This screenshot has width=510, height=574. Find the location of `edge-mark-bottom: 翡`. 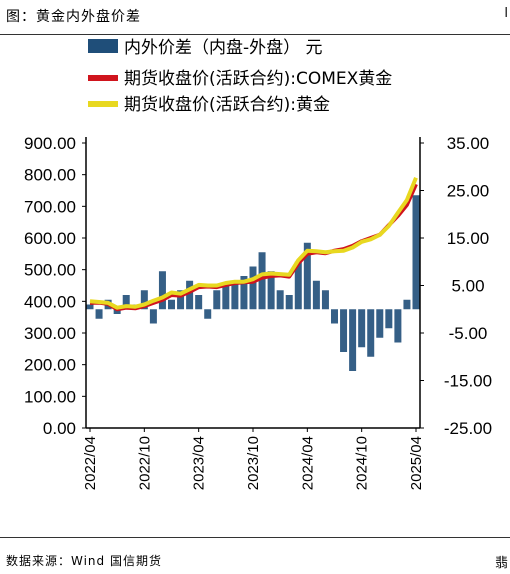

edge-mark-bottom: 翡 is located at coordinates (501, 563).